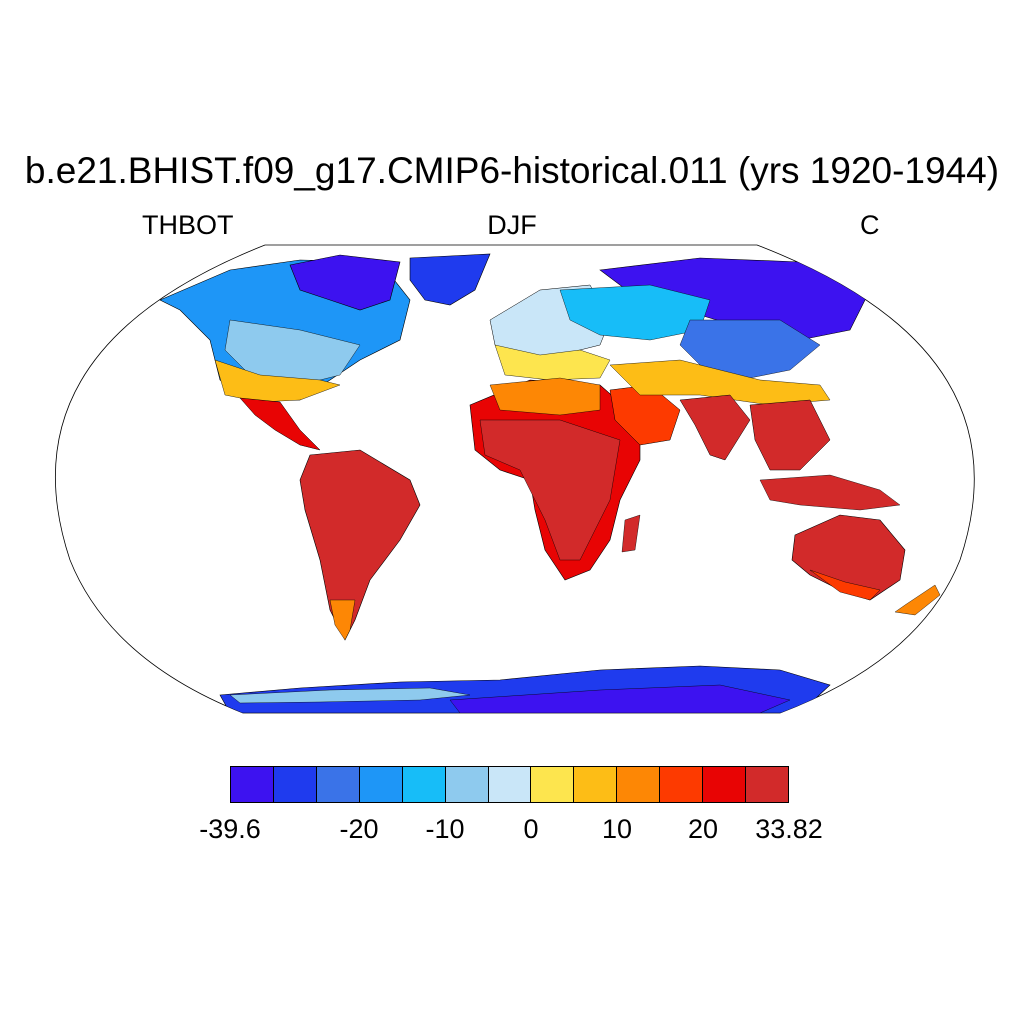 Image resolution: width=1024 pixels, height=1024 pixels. I want to click on colorbar-label: -10, so click(445, 829).